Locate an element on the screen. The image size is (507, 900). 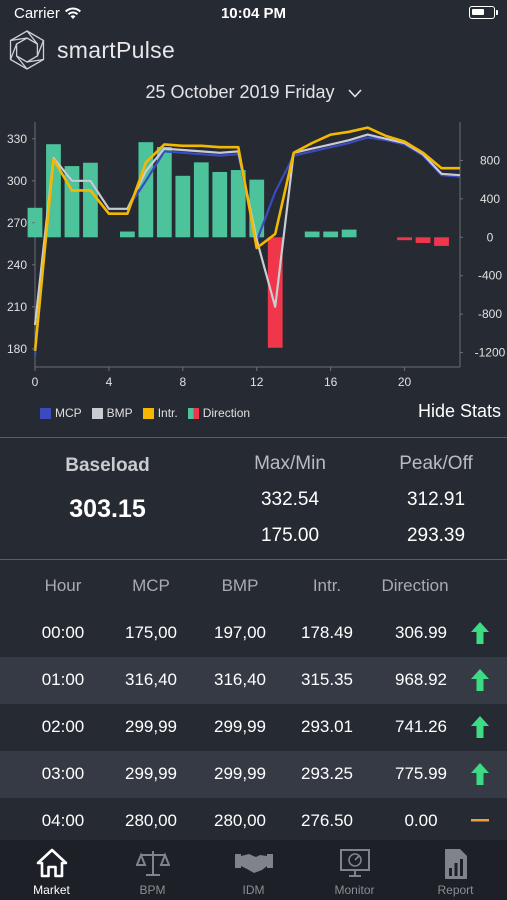
right-tick-label: -400 is located at coordinates (490, 276).